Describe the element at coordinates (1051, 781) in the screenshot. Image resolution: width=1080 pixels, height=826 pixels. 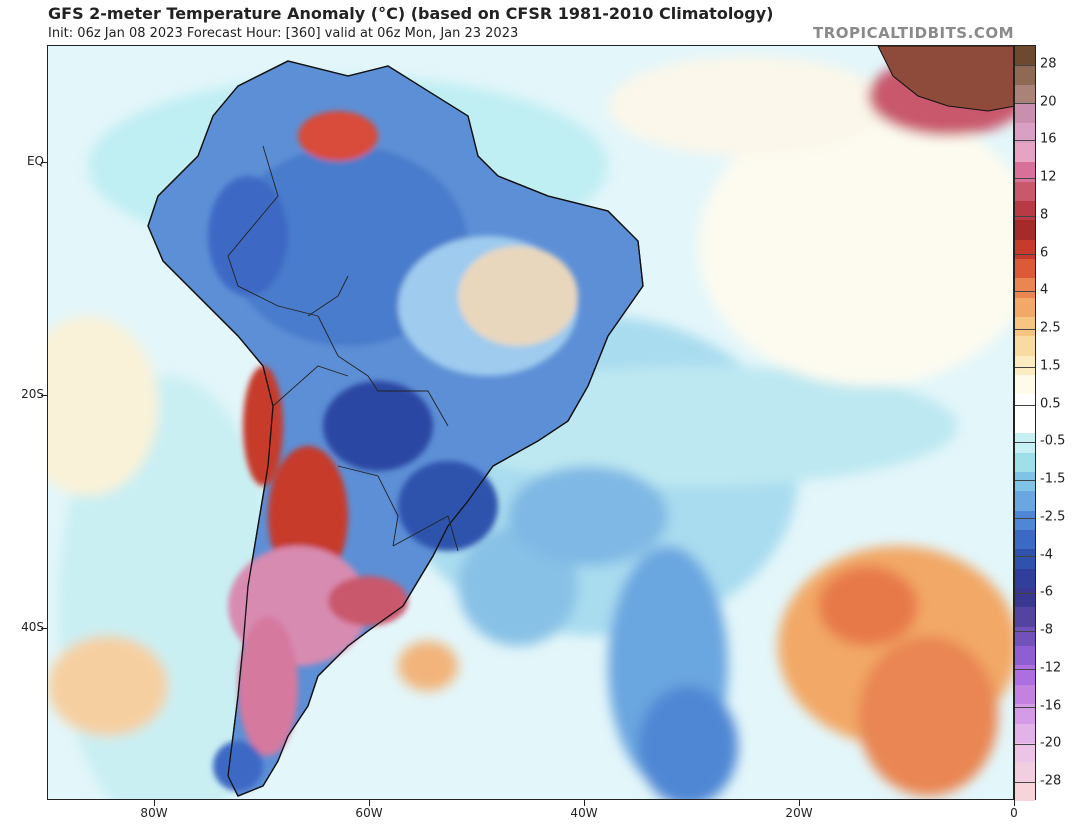
I see `colorbar-label: -28` at that location.